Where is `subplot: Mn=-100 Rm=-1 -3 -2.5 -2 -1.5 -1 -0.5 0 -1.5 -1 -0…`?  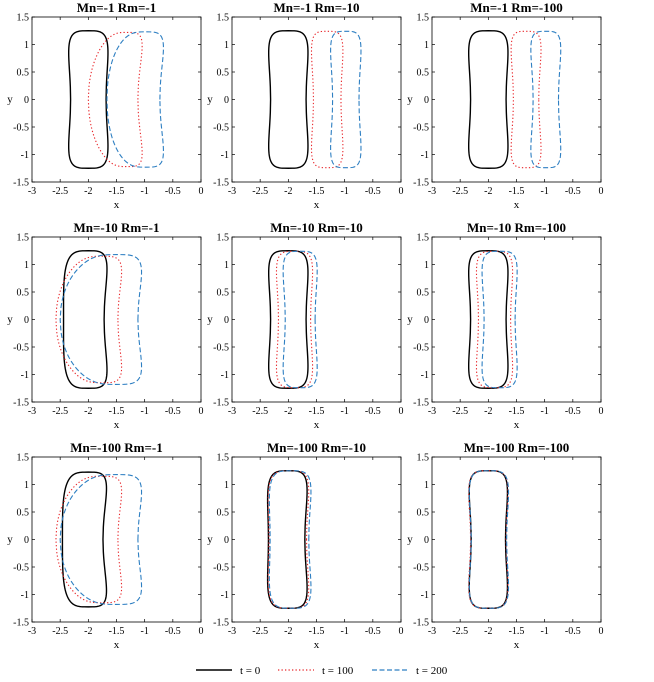
subplot: Mn=-100 Rm=-1 -3 -2.5 -2 -1.5 -1 -0.5 0 -1.5 -1 -0… is located at coordinates (105, 545).